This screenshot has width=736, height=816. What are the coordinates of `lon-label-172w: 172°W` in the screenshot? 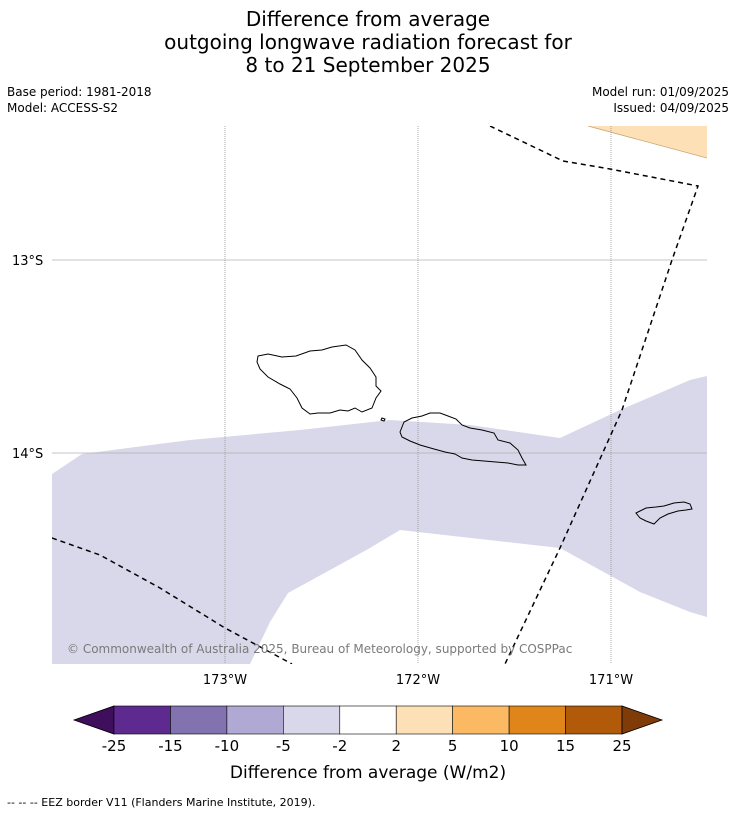 It's located at (418, 680).